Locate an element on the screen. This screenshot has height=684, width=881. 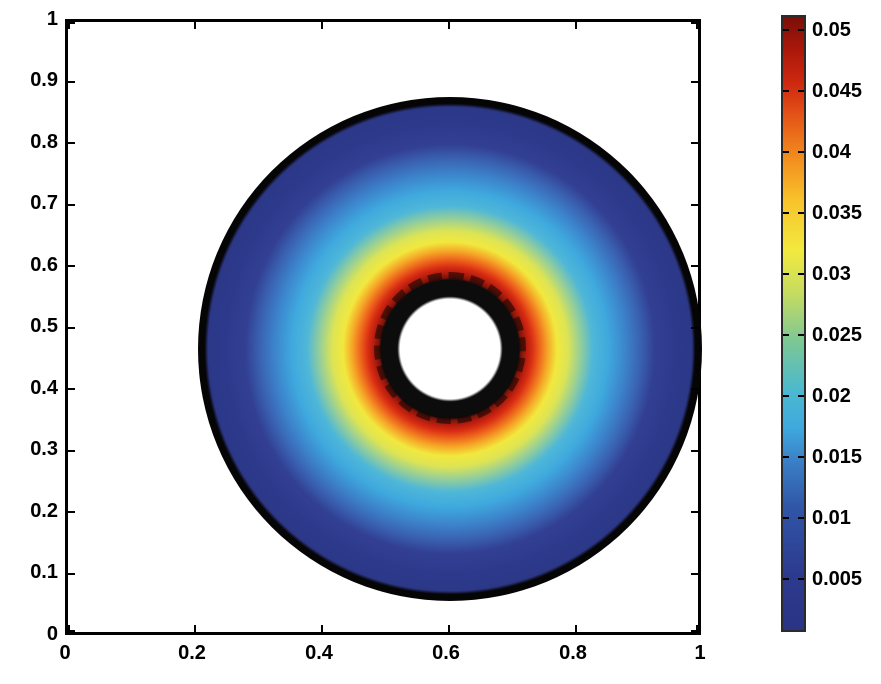
x-axis-tick-label: 0.2 is located at coordinates (192, 653).